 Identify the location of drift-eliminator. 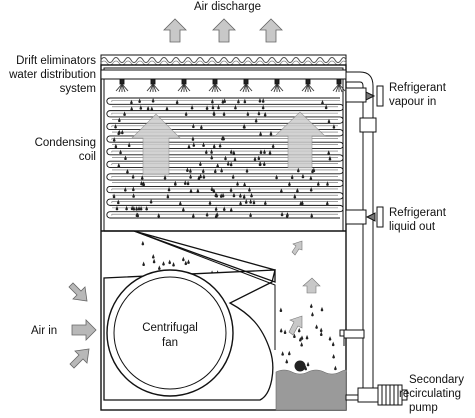
(223, 60).